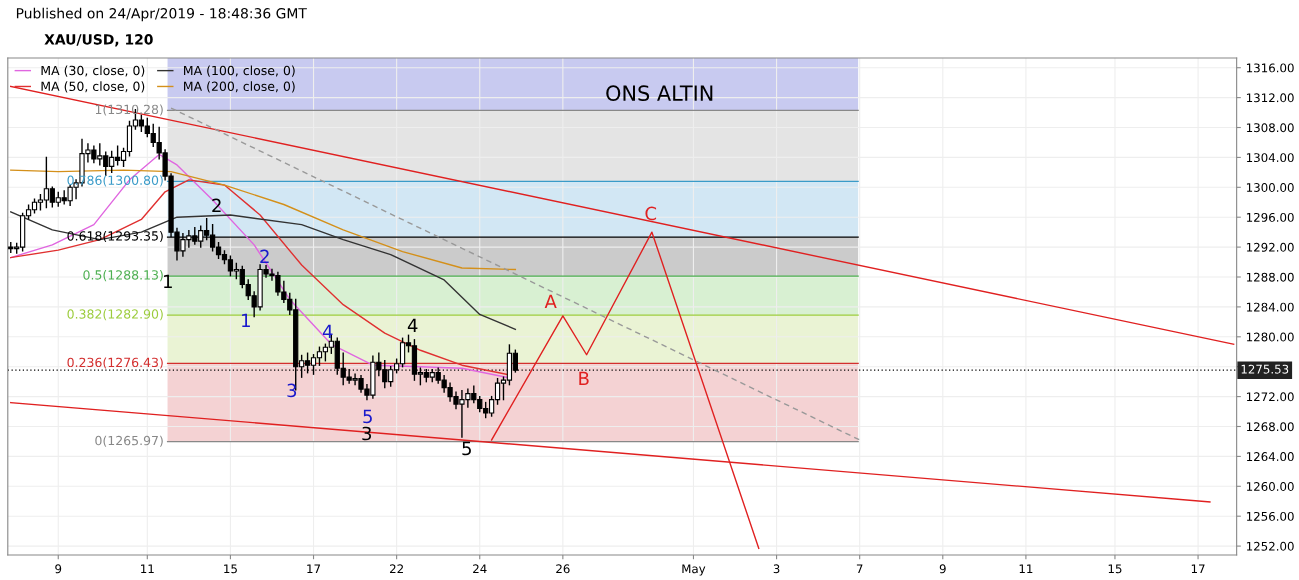  Describe the element at coordinates (563, 569) in the screenshot. I see `x-tick-label: 26` at that location.